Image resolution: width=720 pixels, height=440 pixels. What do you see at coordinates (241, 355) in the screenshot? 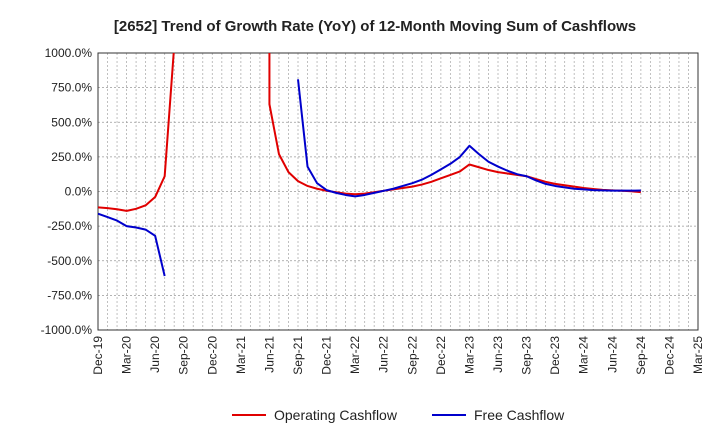
I see `x-tick-label: Mar-21` at bounding box center [241, 355].